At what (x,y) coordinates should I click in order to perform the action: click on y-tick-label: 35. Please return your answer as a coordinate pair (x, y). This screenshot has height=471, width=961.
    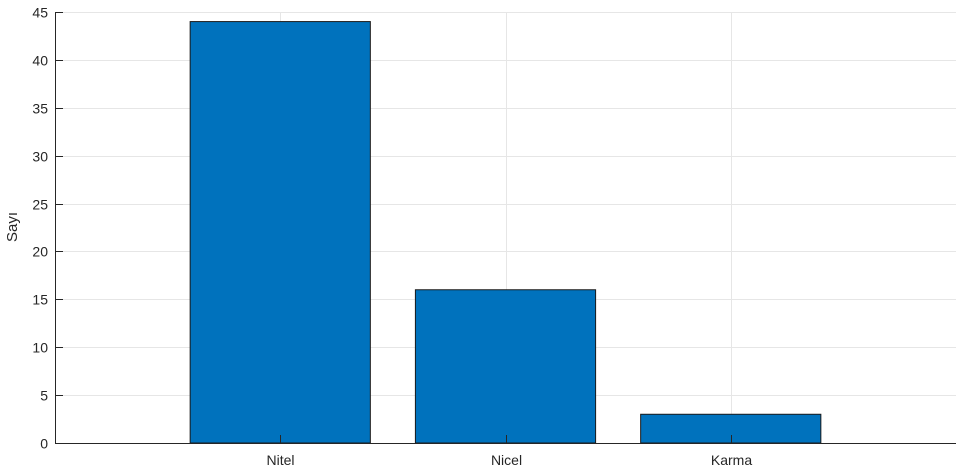
    Looking at the image, I should click on (40, 109).